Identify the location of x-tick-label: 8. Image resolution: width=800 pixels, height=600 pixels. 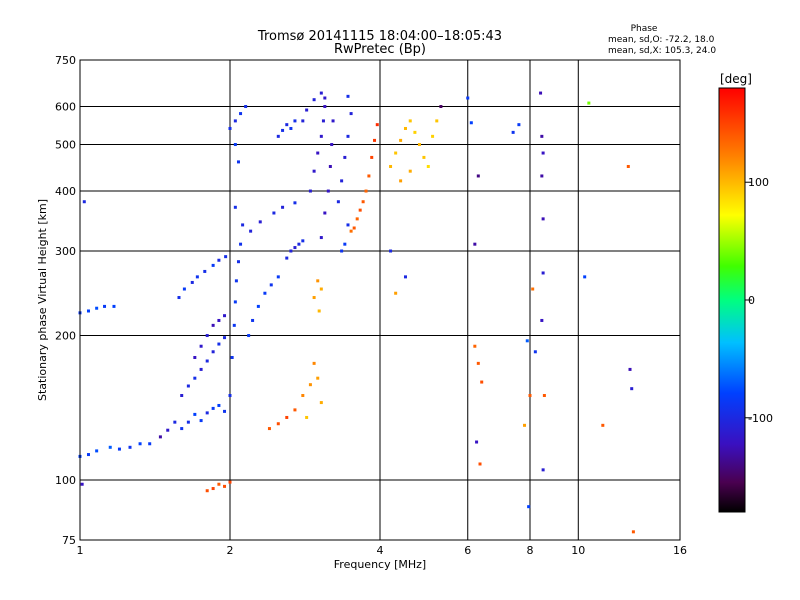
(530, 550).